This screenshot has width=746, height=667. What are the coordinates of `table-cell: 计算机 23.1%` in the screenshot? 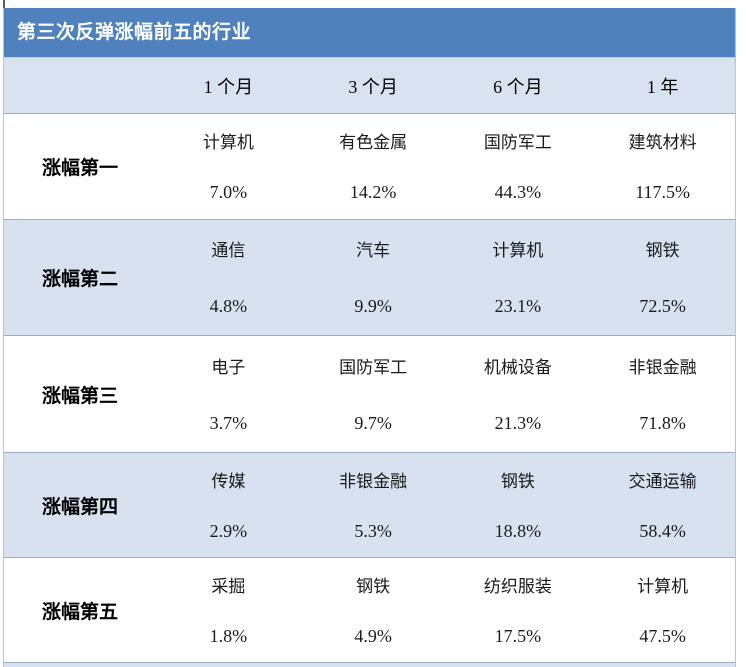 It's located at (518, 277).